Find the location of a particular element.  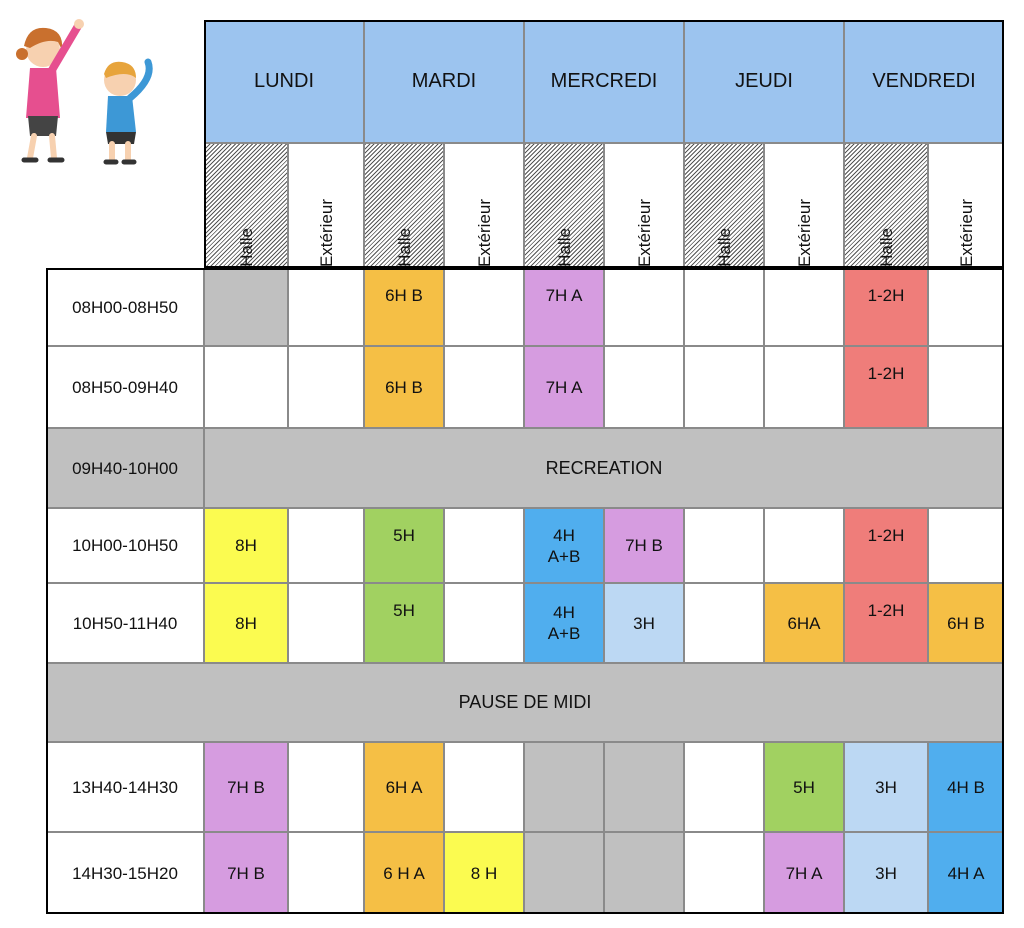

day-header-mardi-label: MARDI is located at coordinates (444, 81).